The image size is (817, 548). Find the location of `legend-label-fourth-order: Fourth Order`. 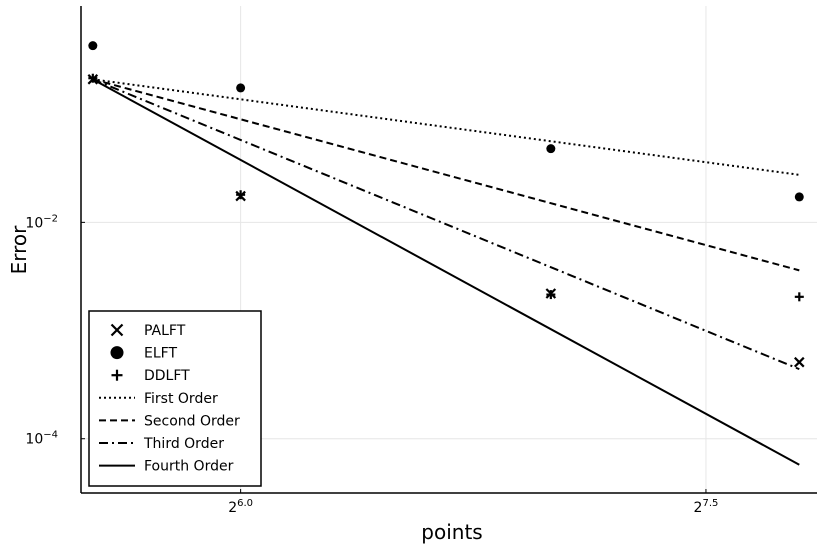

legend-label-fourth-order: Fourth Order is located at coordinates (189, 467).